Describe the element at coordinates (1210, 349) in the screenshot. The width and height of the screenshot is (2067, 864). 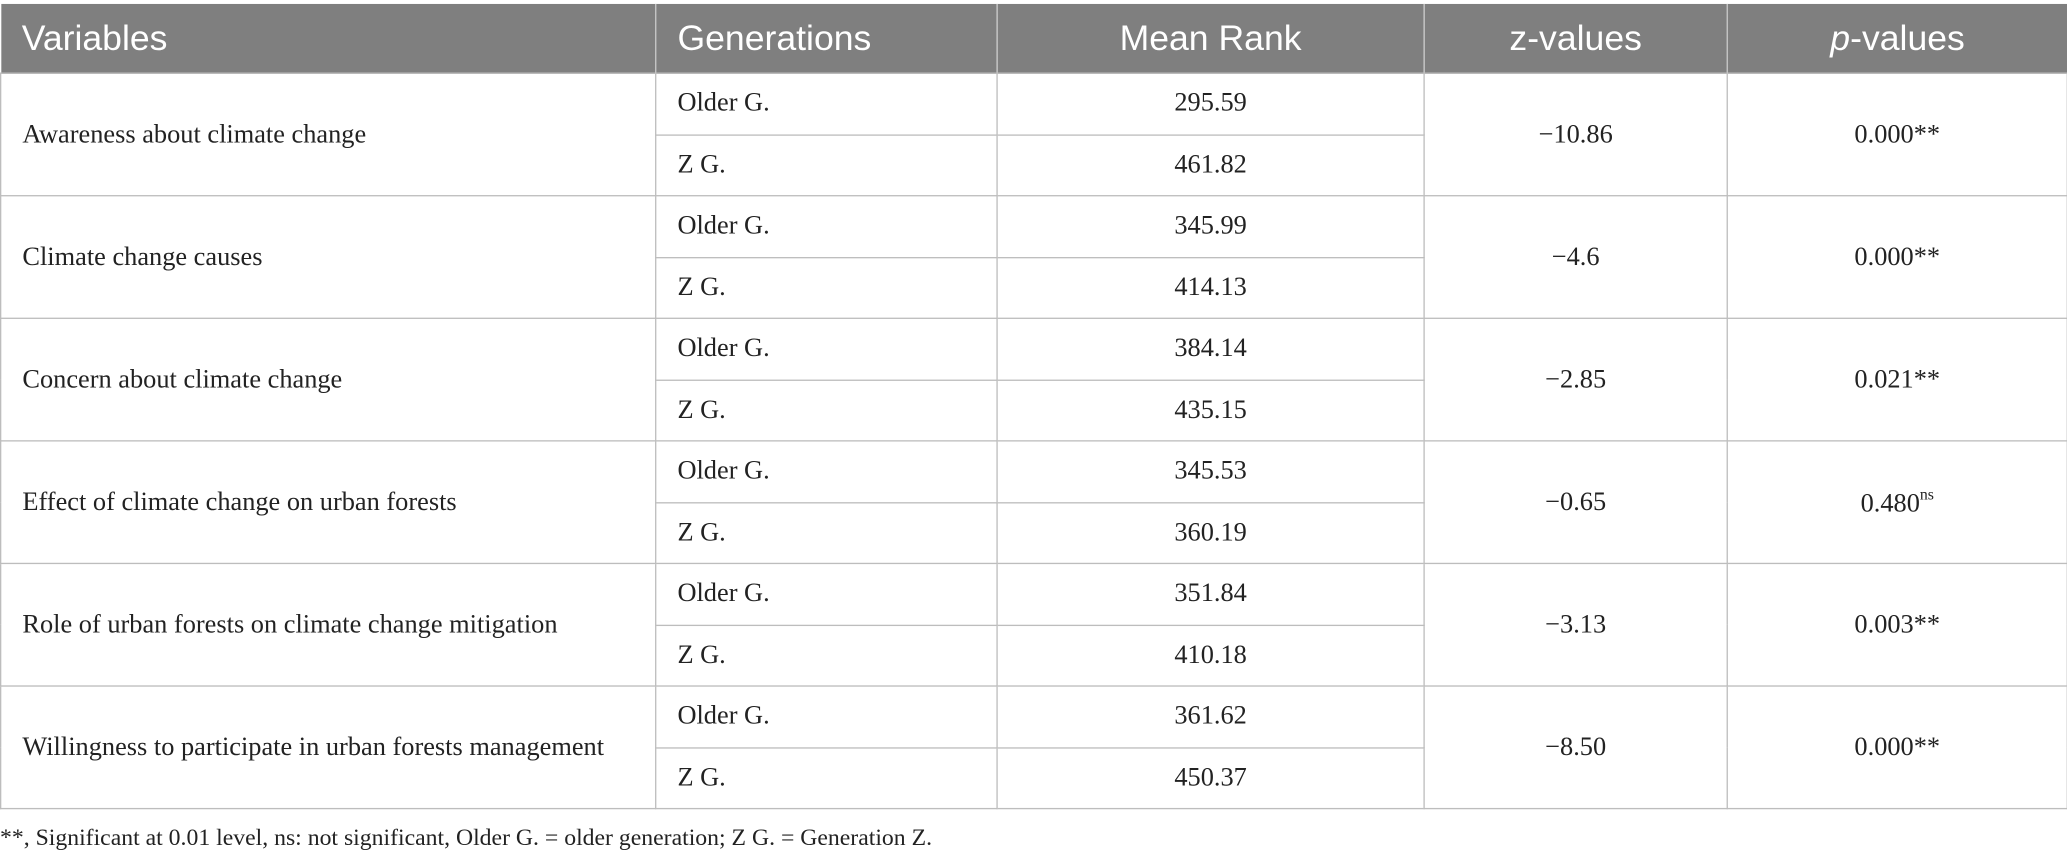
I see `mean-rank-cell: 384.14` at that location.